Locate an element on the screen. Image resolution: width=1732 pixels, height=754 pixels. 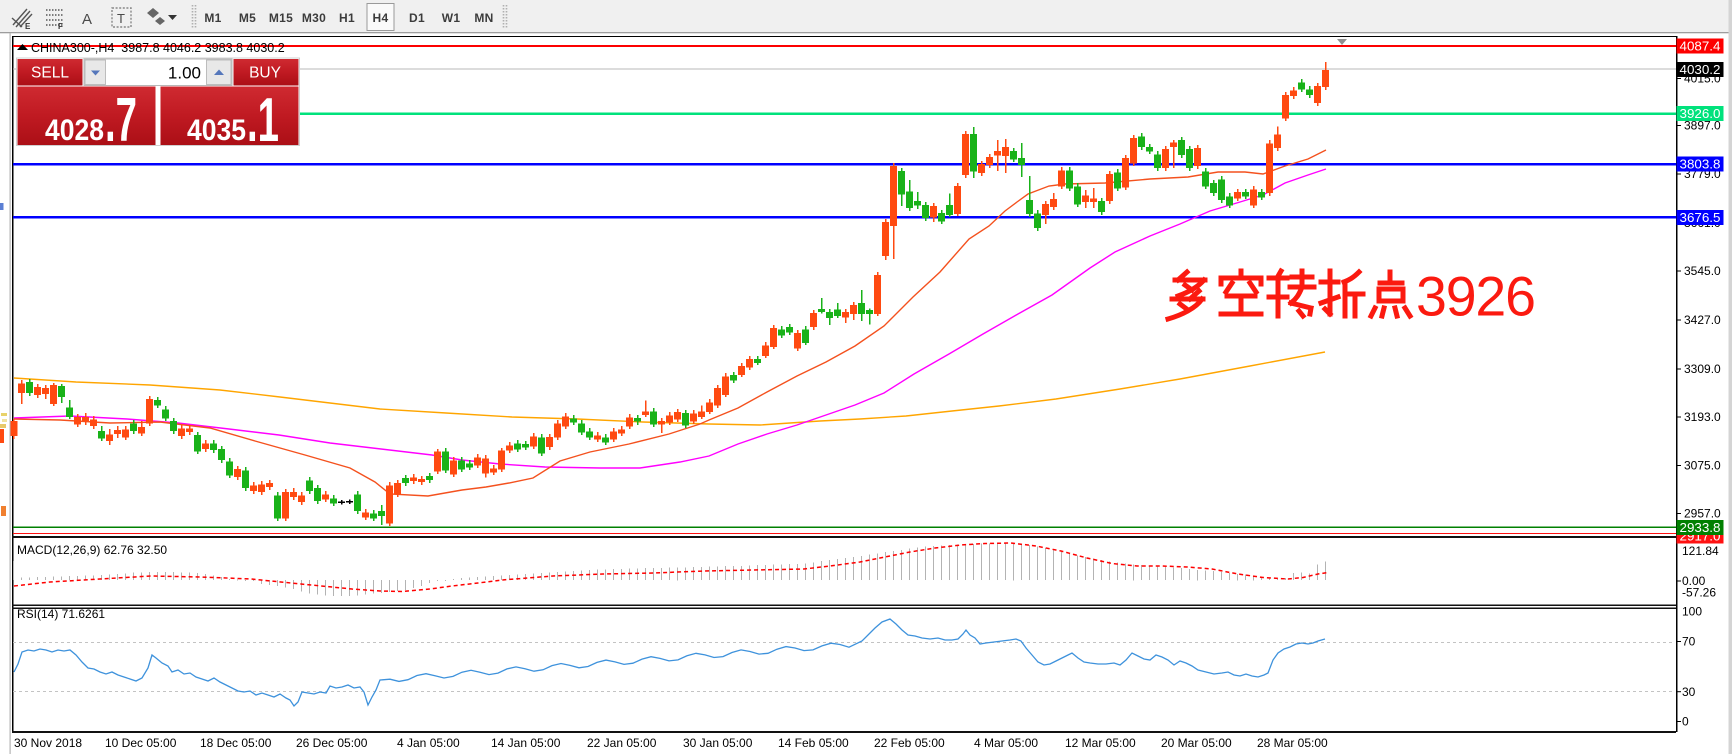
svg-text: H1 is located at coordinates (347, 18).